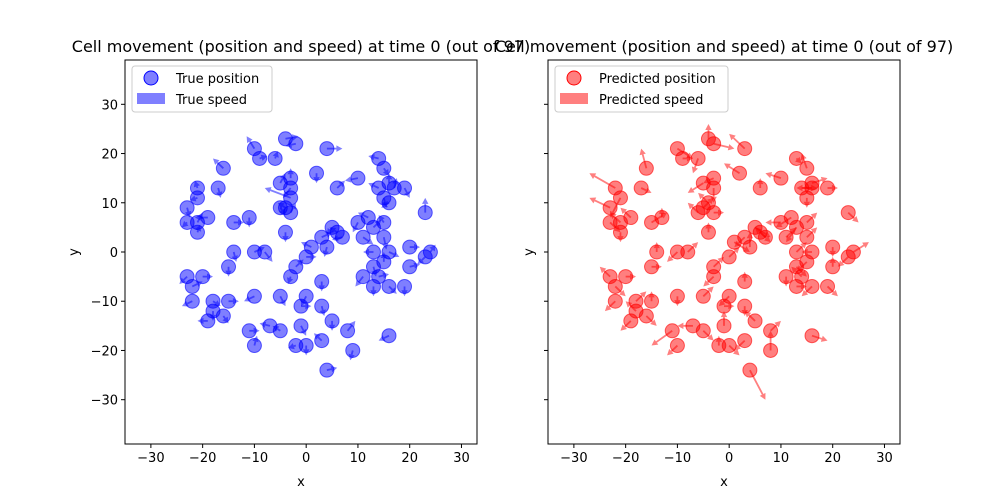 The height and width of the screenshot is (500, 1000). I want to click on x-tick-label: 10, so click(781, 458).